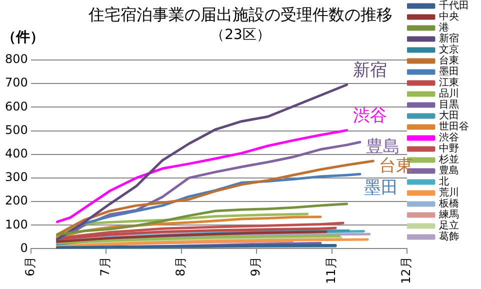 Image resolution: width=481 pixels, height=289 pixels. I want to click on legend-label: 北, so click(444, 182).